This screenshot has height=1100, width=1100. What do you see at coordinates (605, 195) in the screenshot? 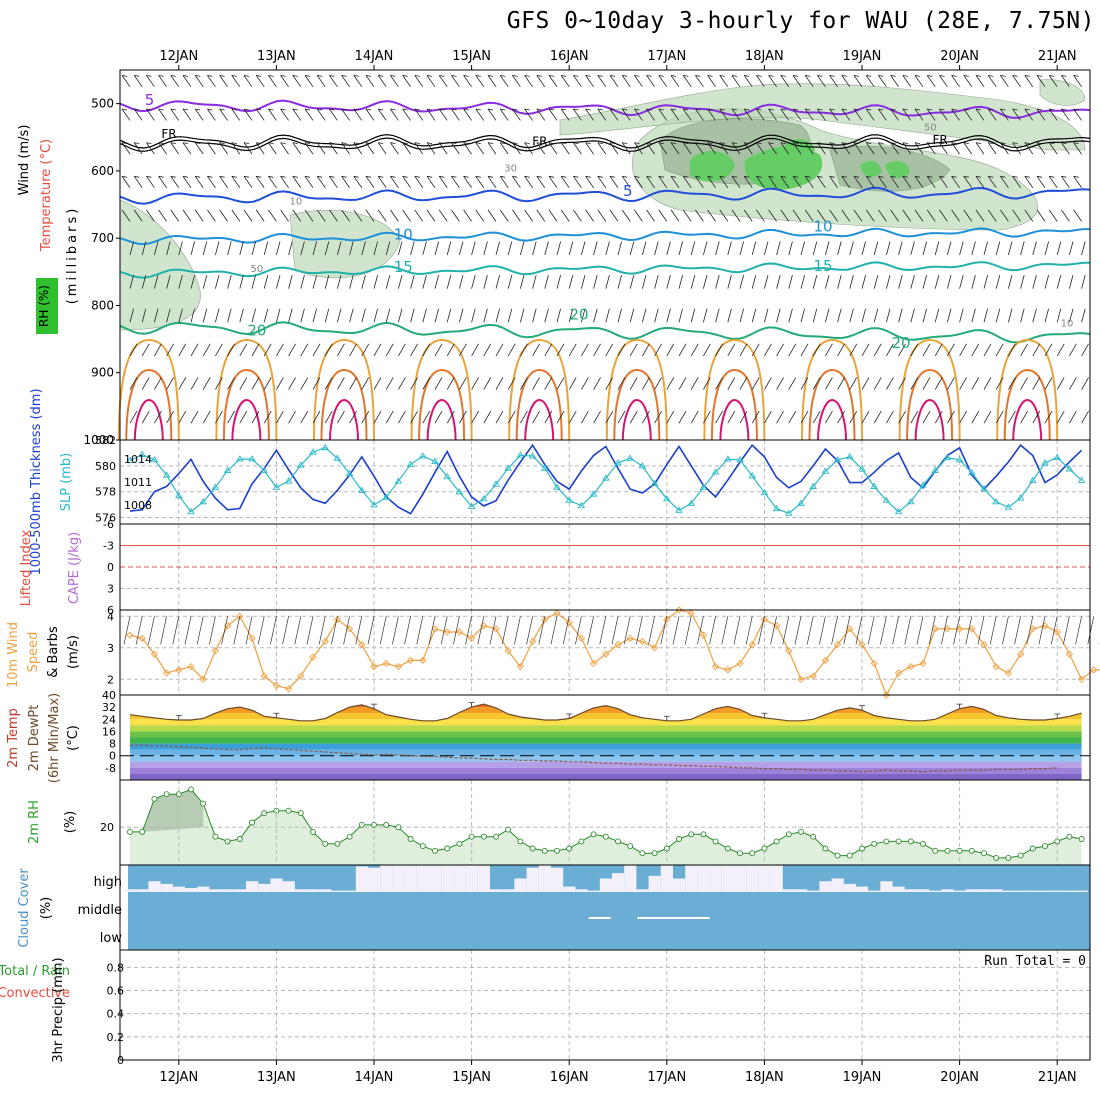
I see `isotherm-5c` at bounding box center [605, 195].